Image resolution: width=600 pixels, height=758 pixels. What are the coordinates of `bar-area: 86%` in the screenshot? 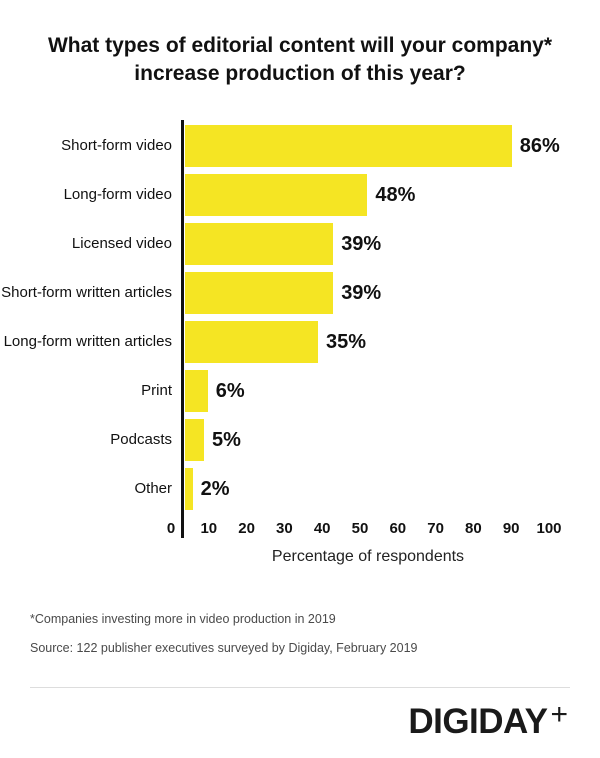 It's located at (391, 145).